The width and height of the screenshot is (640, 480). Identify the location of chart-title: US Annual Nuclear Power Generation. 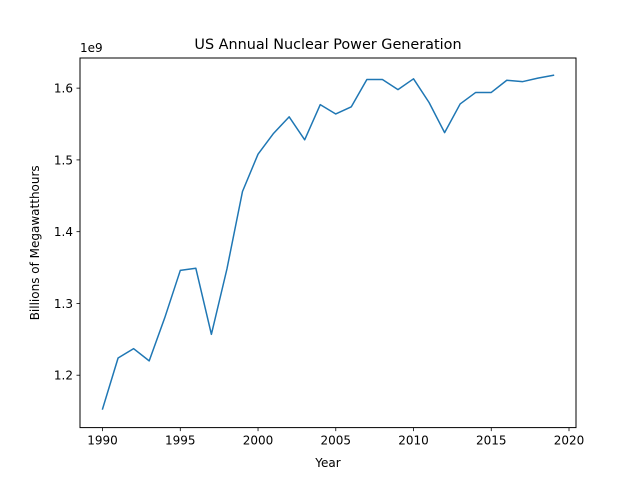
(327, 45).